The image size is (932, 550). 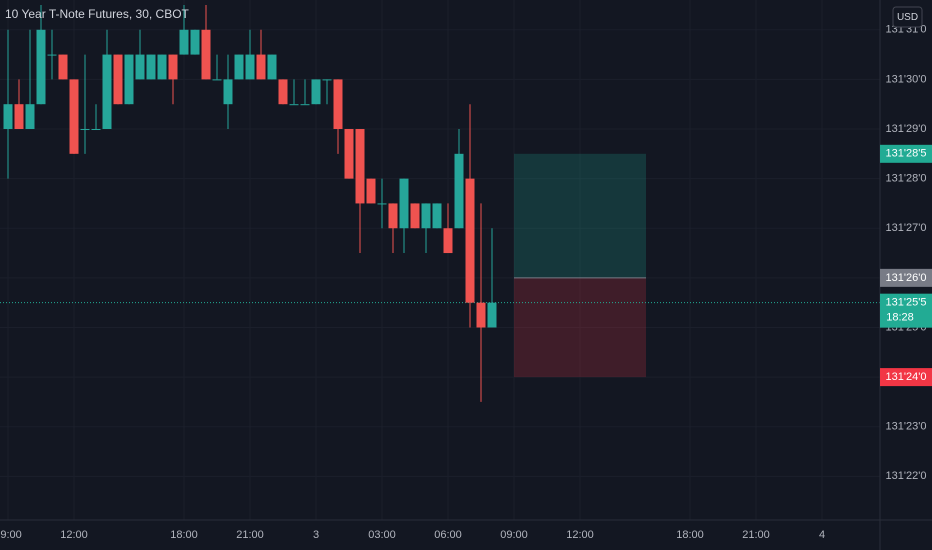 I want to click on price-tag-label: 131'24'0, so click(x=906, y=377).